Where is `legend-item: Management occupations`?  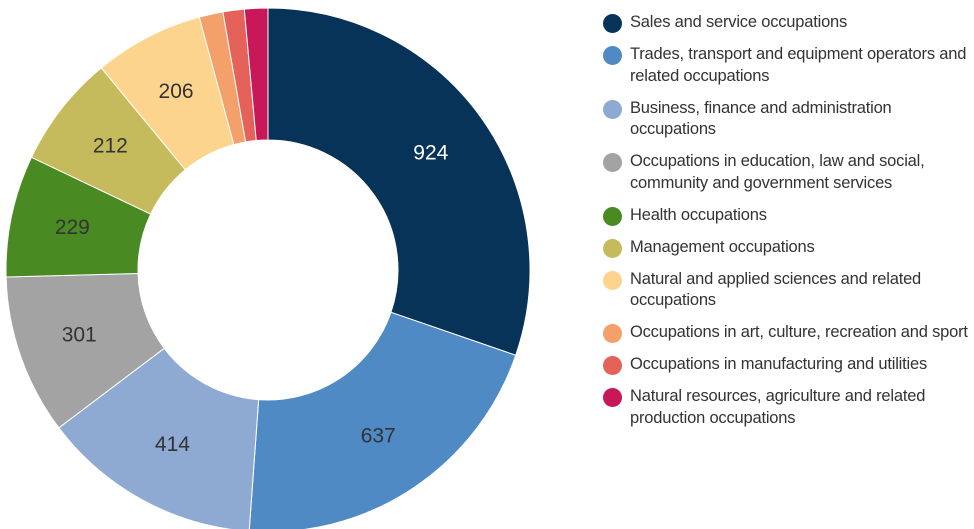 legend-item: Management occupations is located at coordinates (788, 248).